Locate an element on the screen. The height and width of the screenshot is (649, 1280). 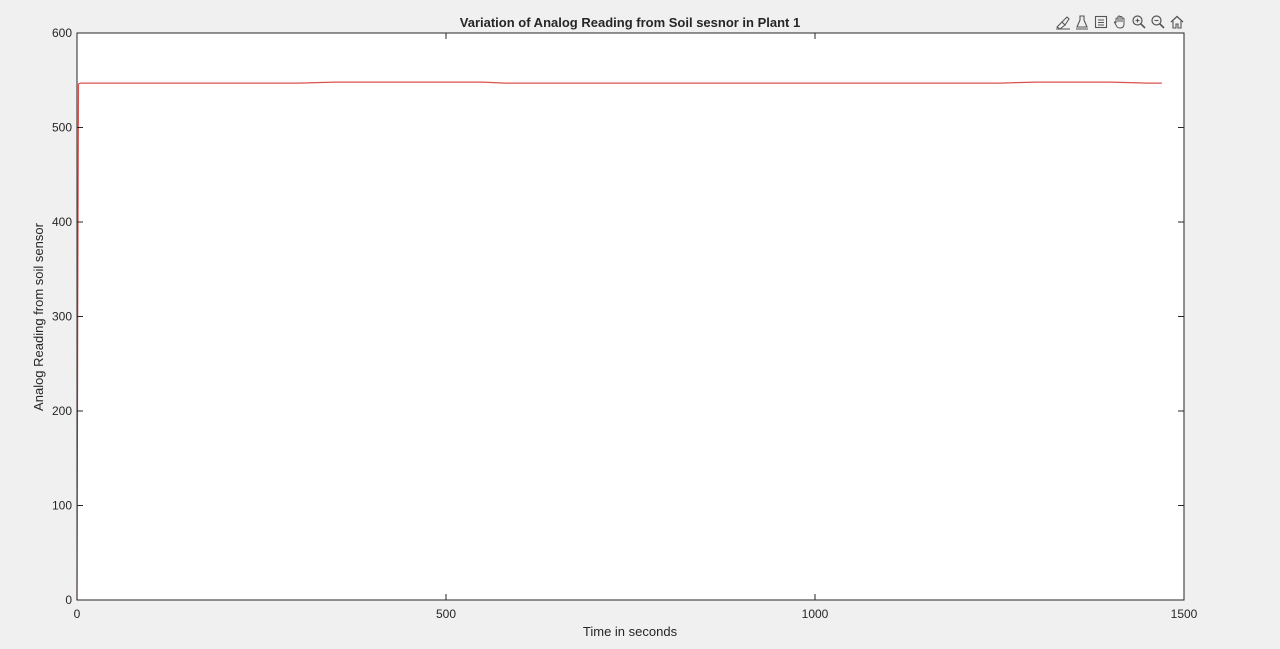
y-tick-label: 100 is located at coordinates (62, 506).